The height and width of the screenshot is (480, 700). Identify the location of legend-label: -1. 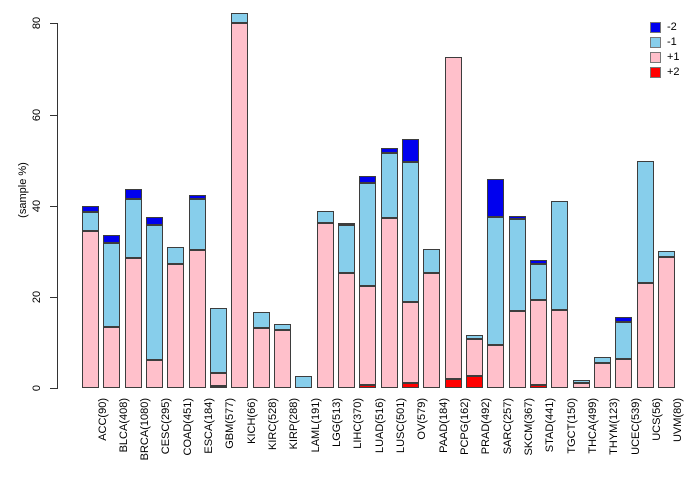
(672, 42).